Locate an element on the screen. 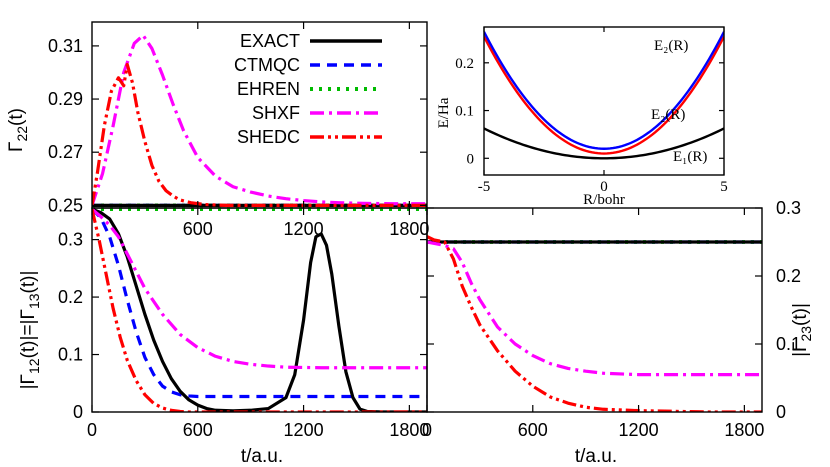 The image size is (830, 467). legend-label-exact: EXACT is located at coordinates (270, 41).